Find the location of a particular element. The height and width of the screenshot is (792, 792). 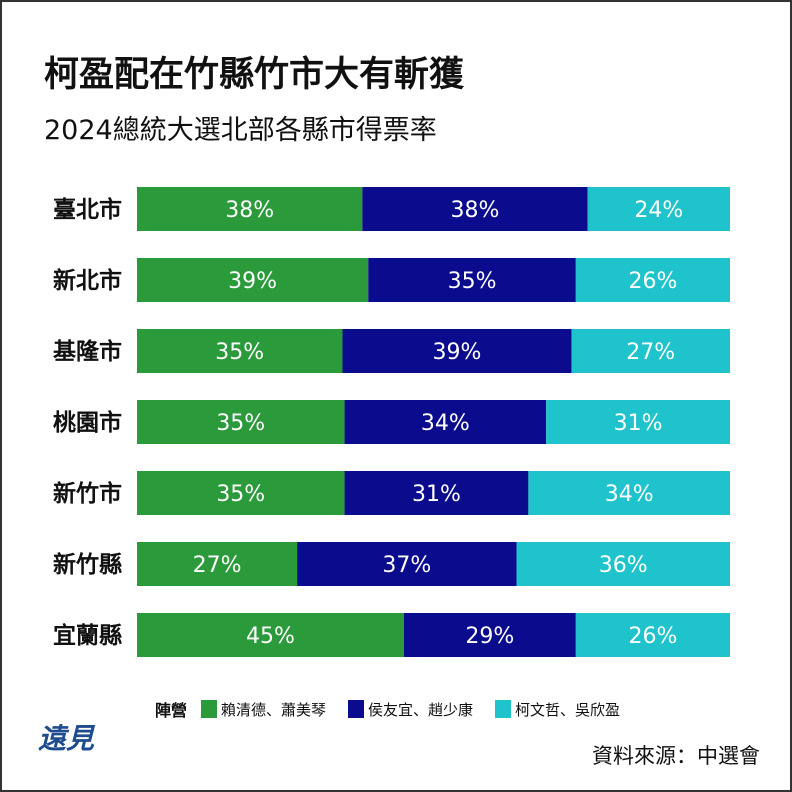

chart-subtitle: 2024總統大選北部各縣市得票率 is located at coordinates (240, 130).